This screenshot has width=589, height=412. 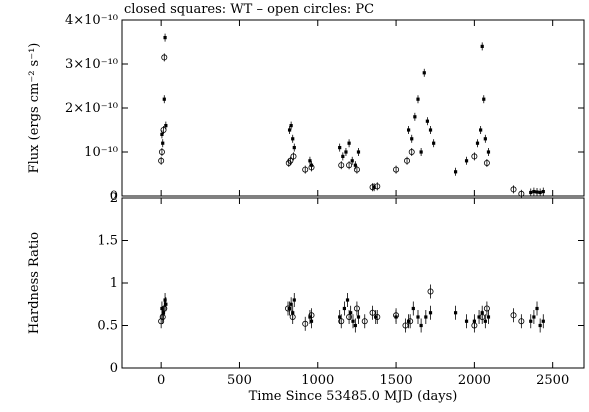 I want to click on y-tick-label-1-3: 1.5, so click(x=107, y=241).